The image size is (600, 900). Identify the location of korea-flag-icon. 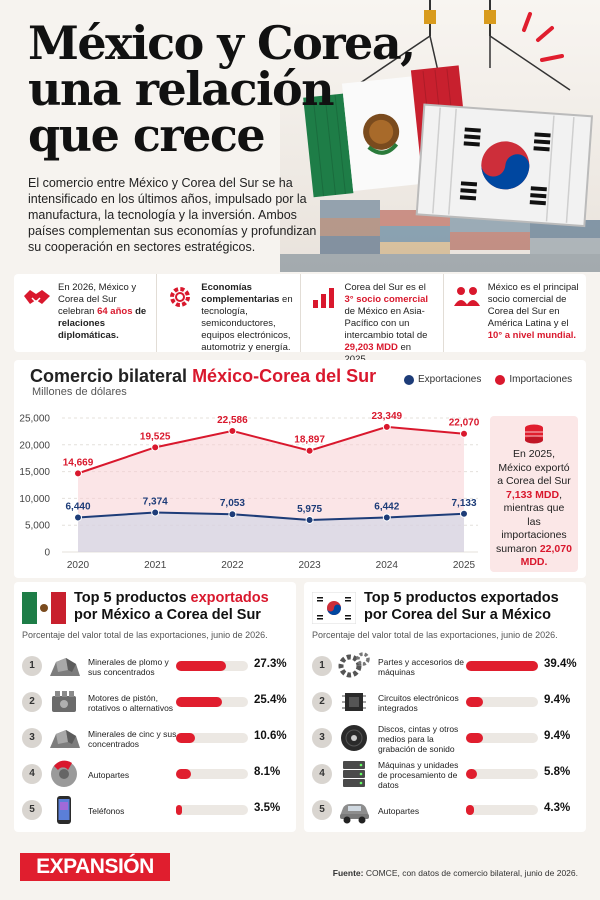
(334, 608).